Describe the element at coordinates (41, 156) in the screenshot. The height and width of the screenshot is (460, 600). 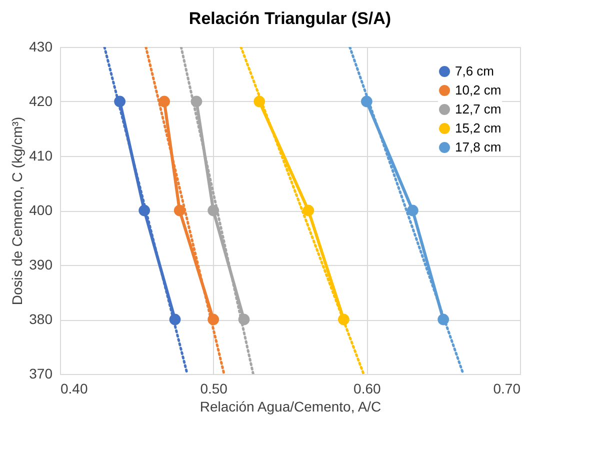
I see `y-tick-label: 410` at that location.